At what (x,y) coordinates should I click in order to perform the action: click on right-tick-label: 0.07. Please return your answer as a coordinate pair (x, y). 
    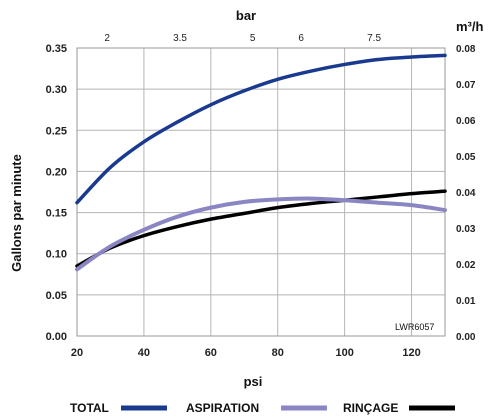
    Looking at the image, I should click on (466, 85).